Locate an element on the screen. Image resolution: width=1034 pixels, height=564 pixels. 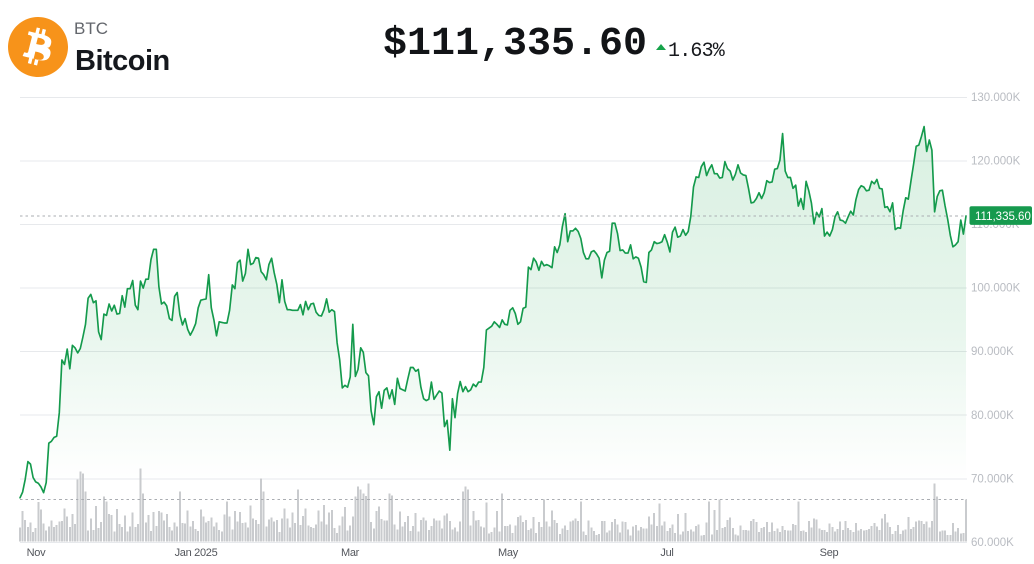
svg-text: 60.000K is located at coordinates (992, 543).